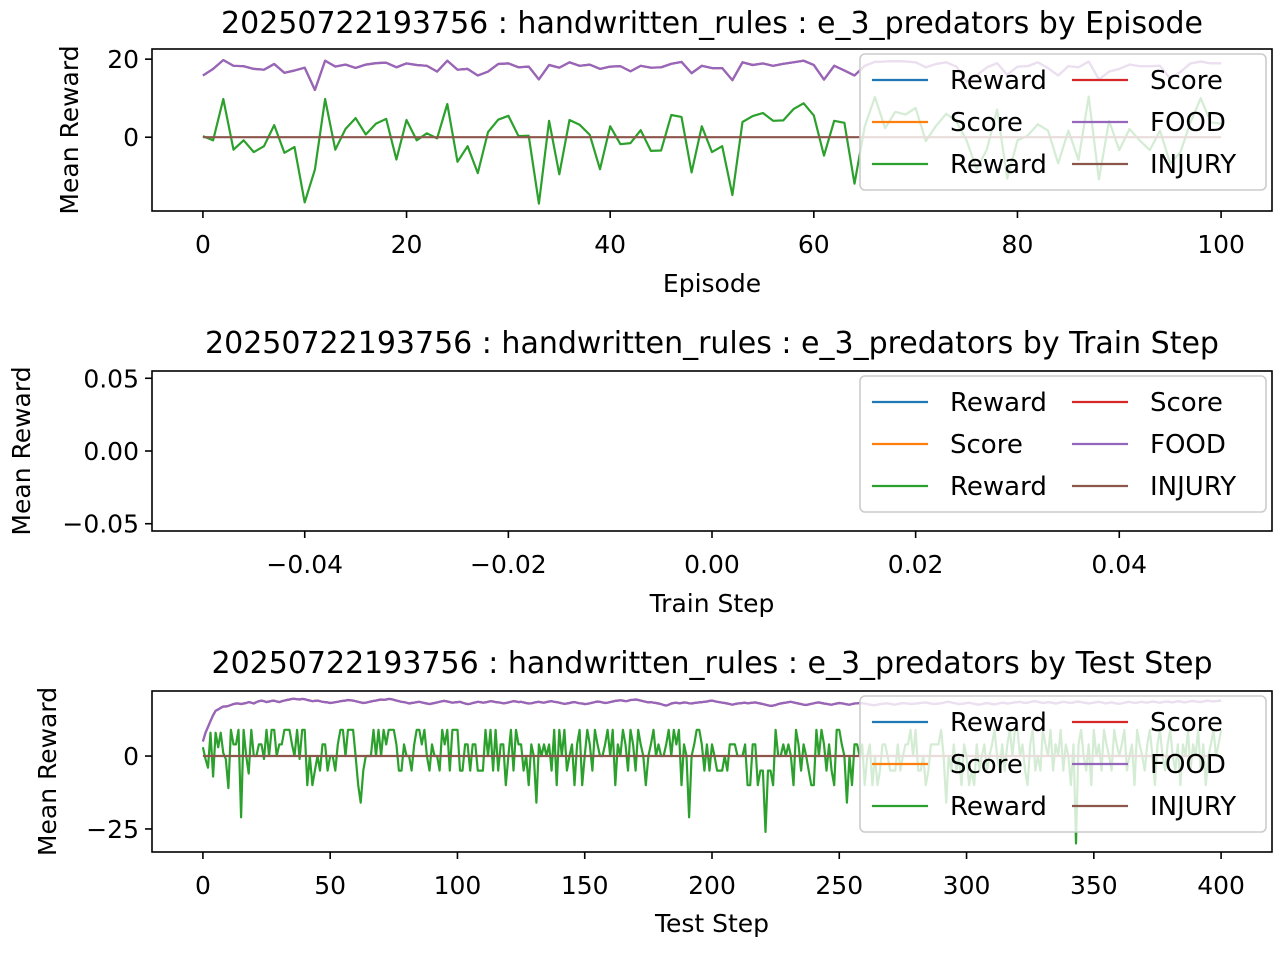  Describe the element at coordinates (1221, 885) in the screenshot. I see `x-tick-label: 400` at that location.